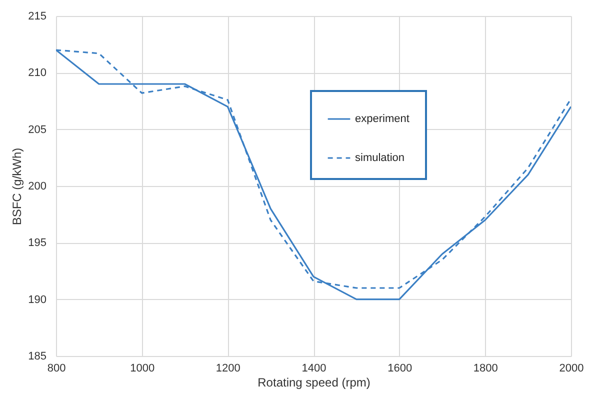 The width and height of the screenshot is (604, 401). Describe the element at coordinates (400, 368) in the screenshot. I see `x-tick-label: 1600` at that location.